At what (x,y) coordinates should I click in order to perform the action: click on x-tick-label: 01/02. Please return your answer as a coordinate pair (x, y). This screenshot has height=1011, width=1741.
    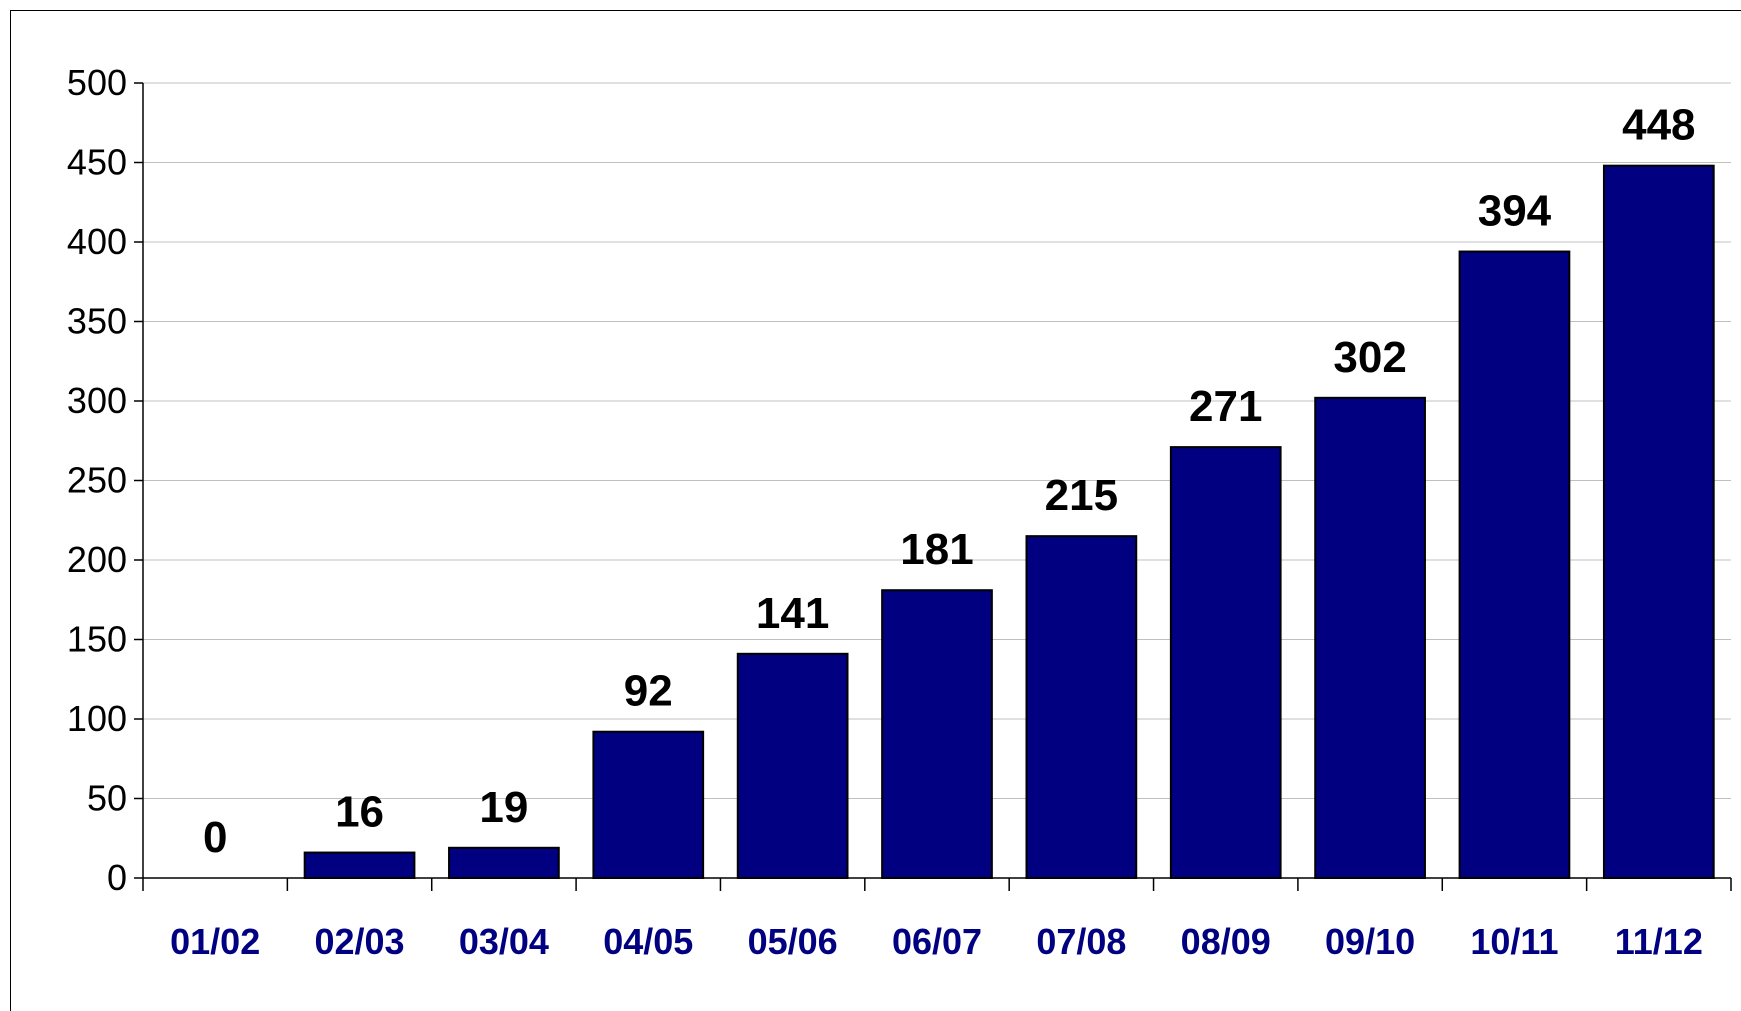
    Looking at the image, I should click on (215, 941).